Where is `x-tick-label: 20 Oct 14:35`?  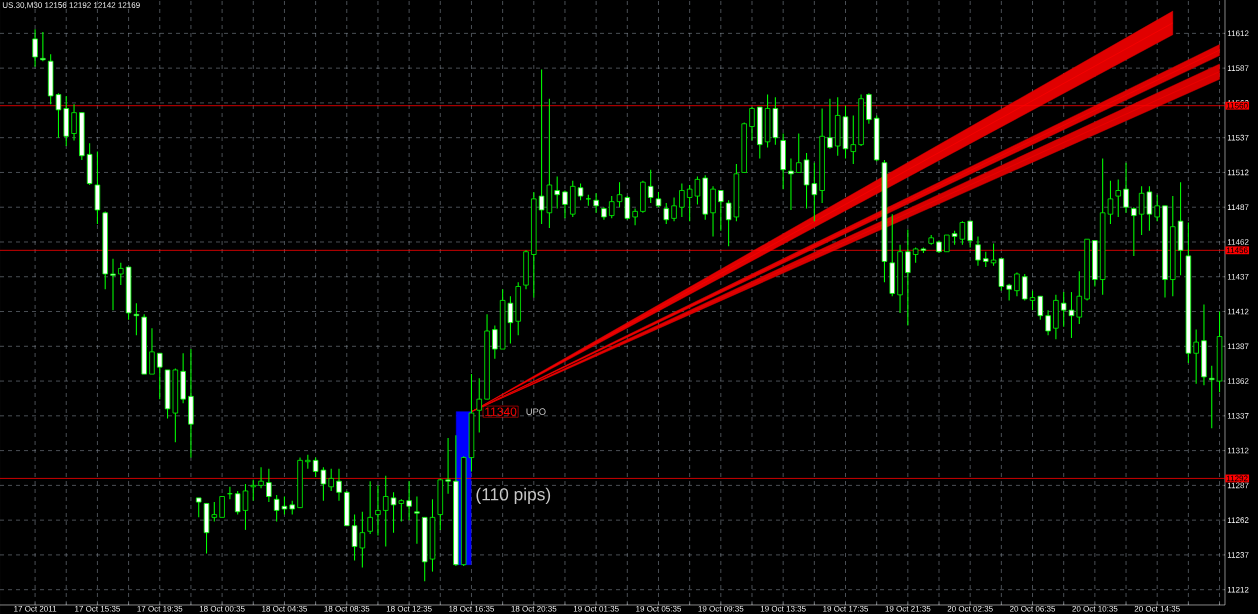
x-tick-label: 20 Oct 14:35 is located at coordinates (1157, 608).